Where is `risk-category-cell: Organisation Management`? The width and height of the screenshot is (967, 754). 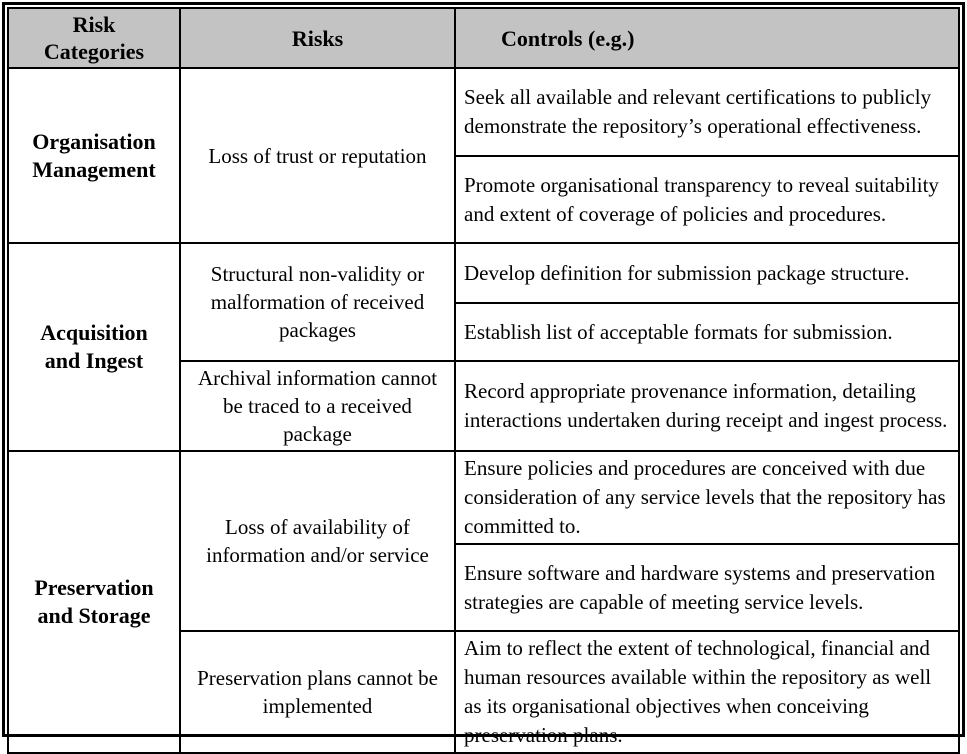 risk-category-cell: Organisation Management is located at coordinates (94, 155).